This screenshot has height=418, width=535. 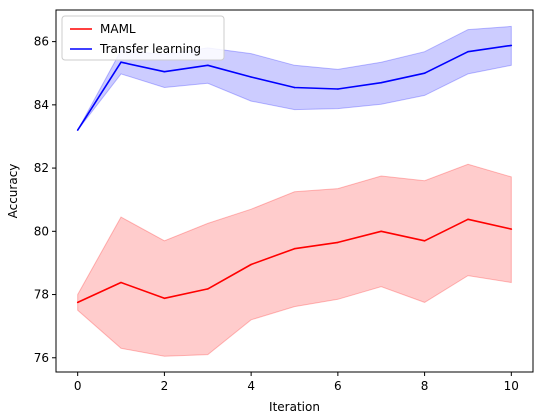 What do you see at coordinates (511, 386) in the screenshot?
I see `x-tick-label: 10` at bounding box center [511, 386].